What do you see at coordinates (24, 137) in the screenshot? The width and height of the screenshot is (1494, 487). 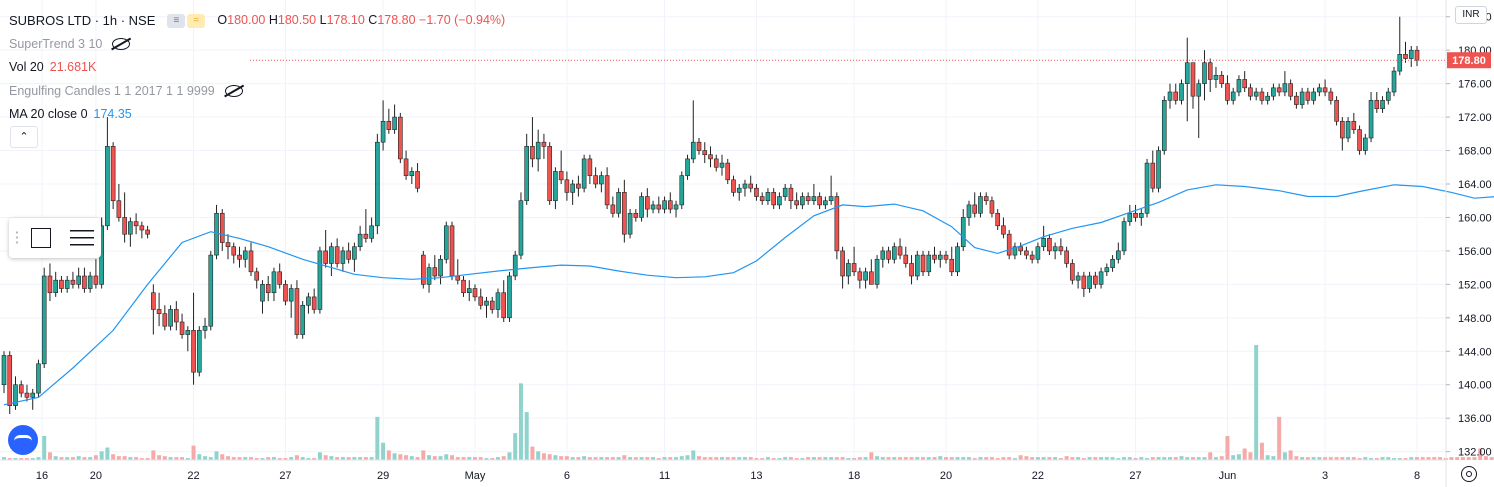 I see `collapse-legend-button: ⌃` at bounding box center [24, 137].